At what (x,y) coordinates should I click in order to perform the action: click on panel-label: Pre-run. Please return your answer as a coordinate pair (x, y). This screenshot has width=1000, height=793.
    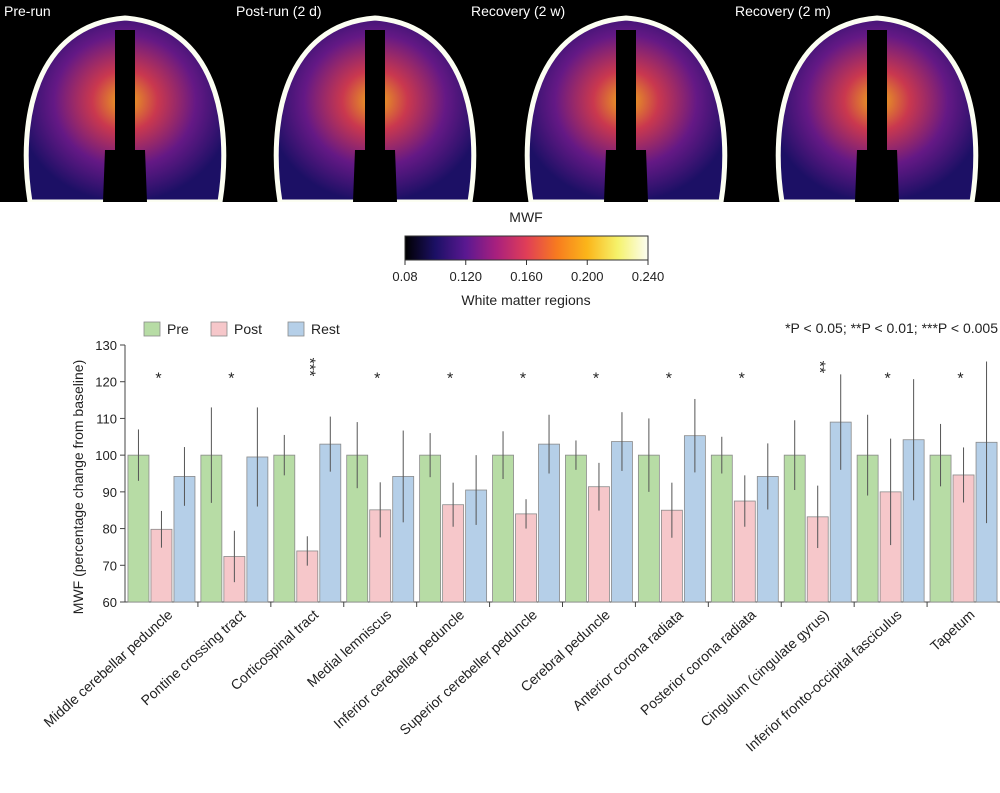
    Looking at the image, I should click on (27, 11).